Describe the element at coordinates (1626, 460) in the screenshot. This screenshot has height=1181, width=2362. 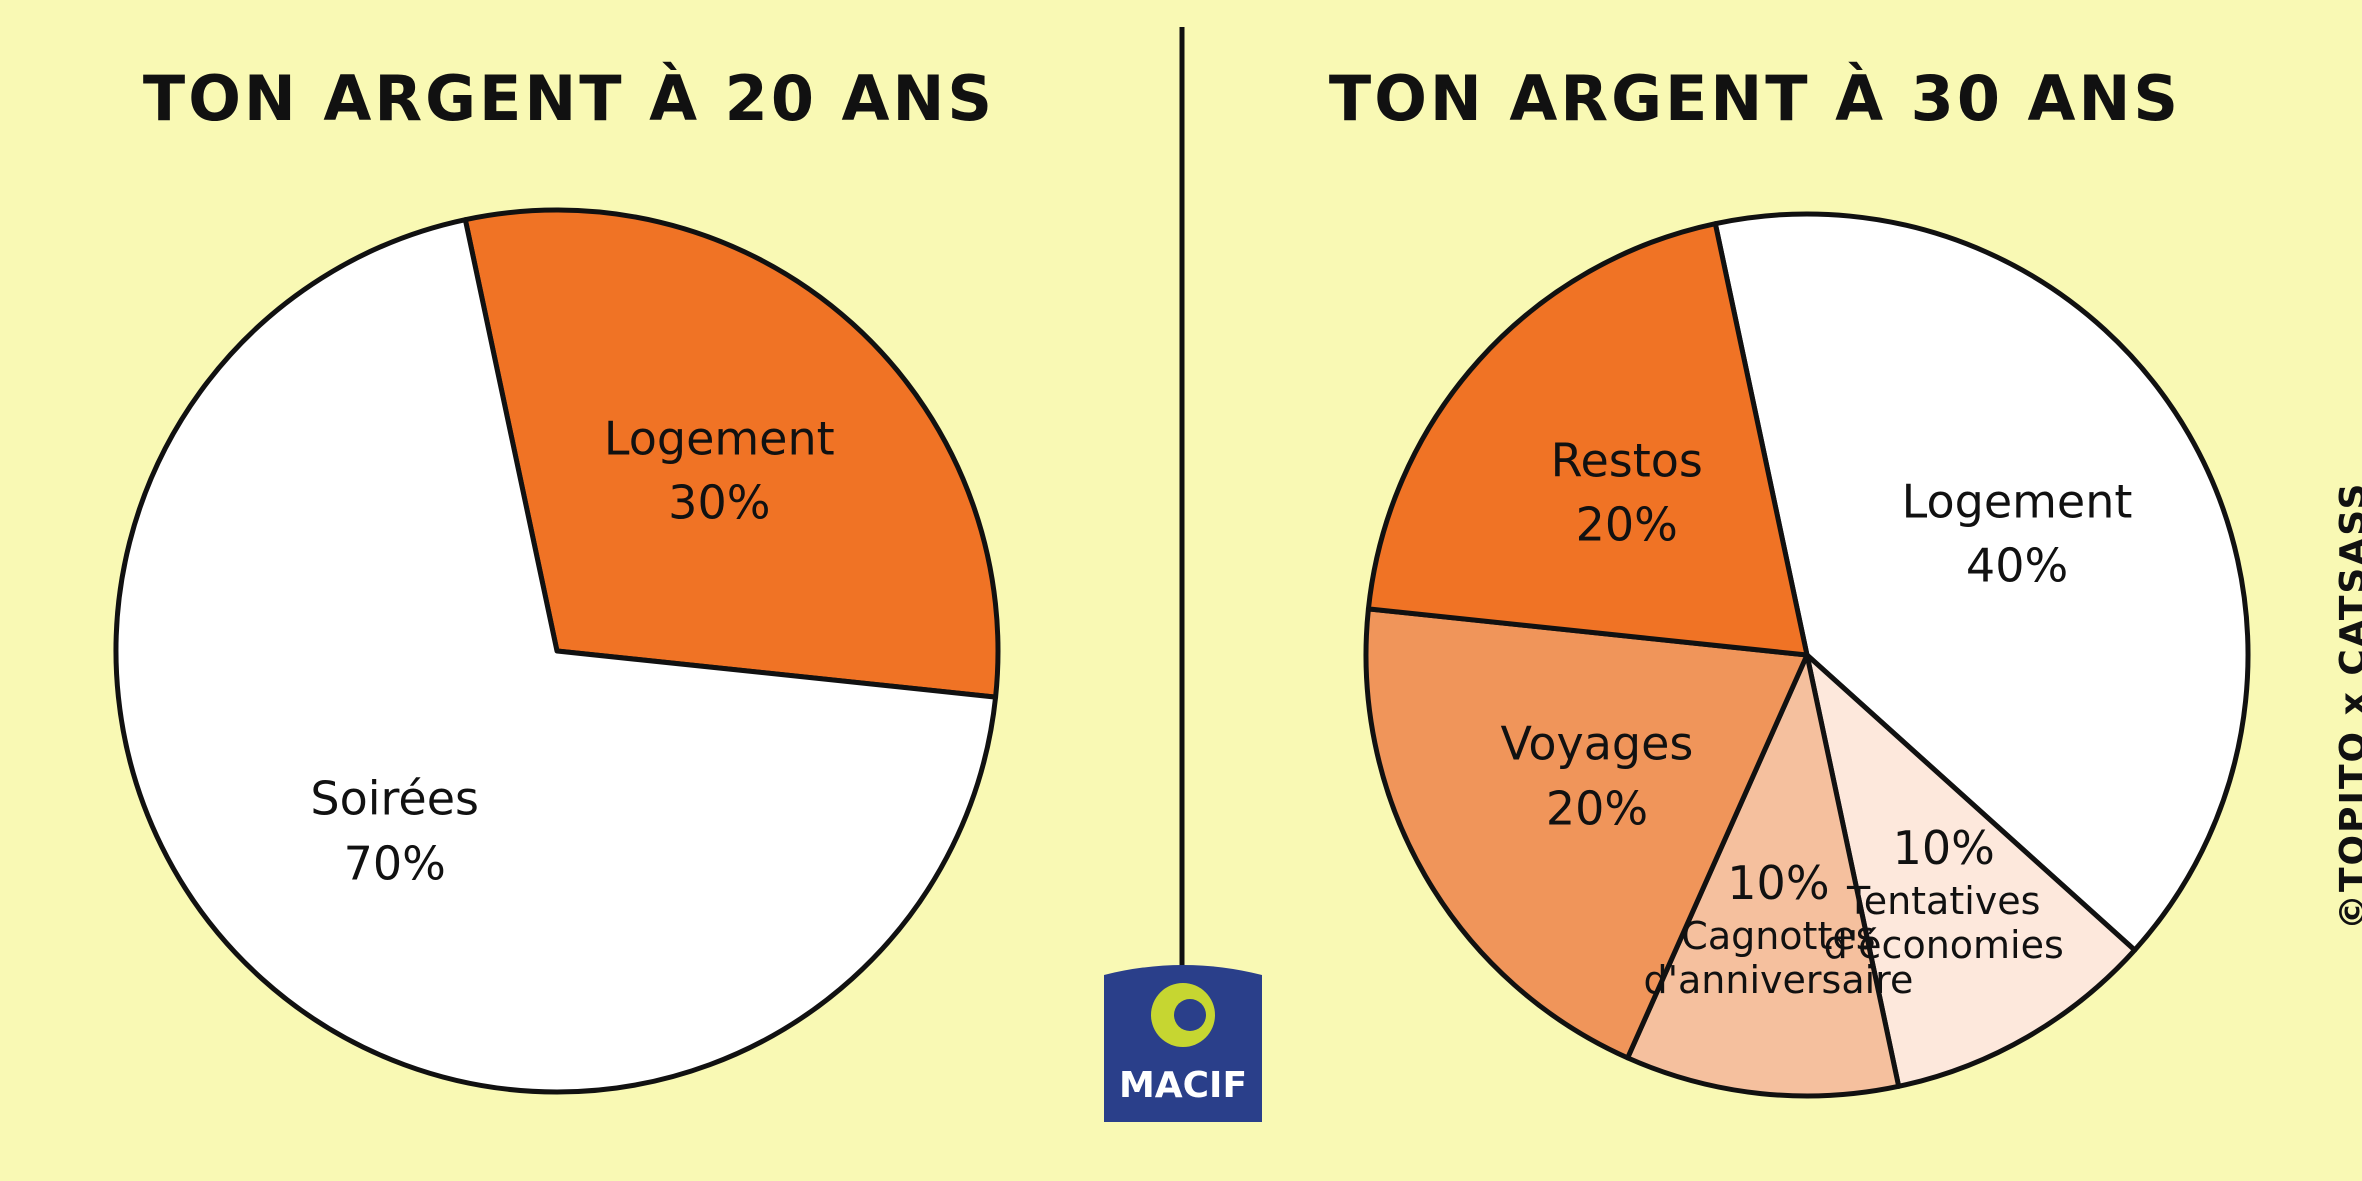
I see `slice-category-label: Restos` at that location.